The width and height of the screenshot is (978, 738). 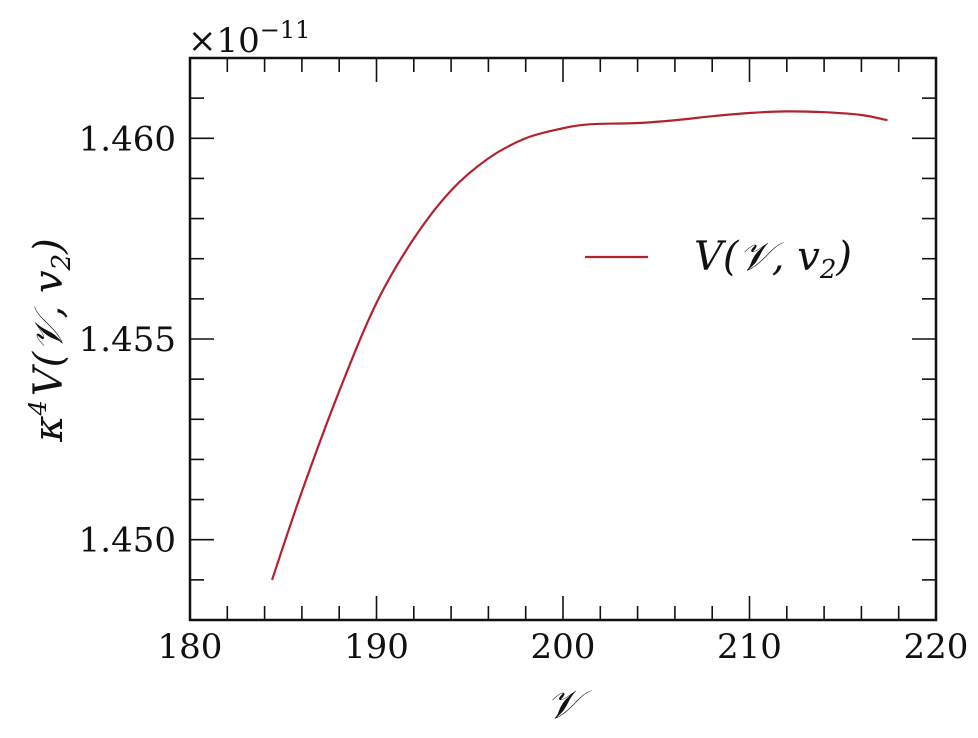 I want to click on x-tick-label: 210, so click(x=749, y=647).